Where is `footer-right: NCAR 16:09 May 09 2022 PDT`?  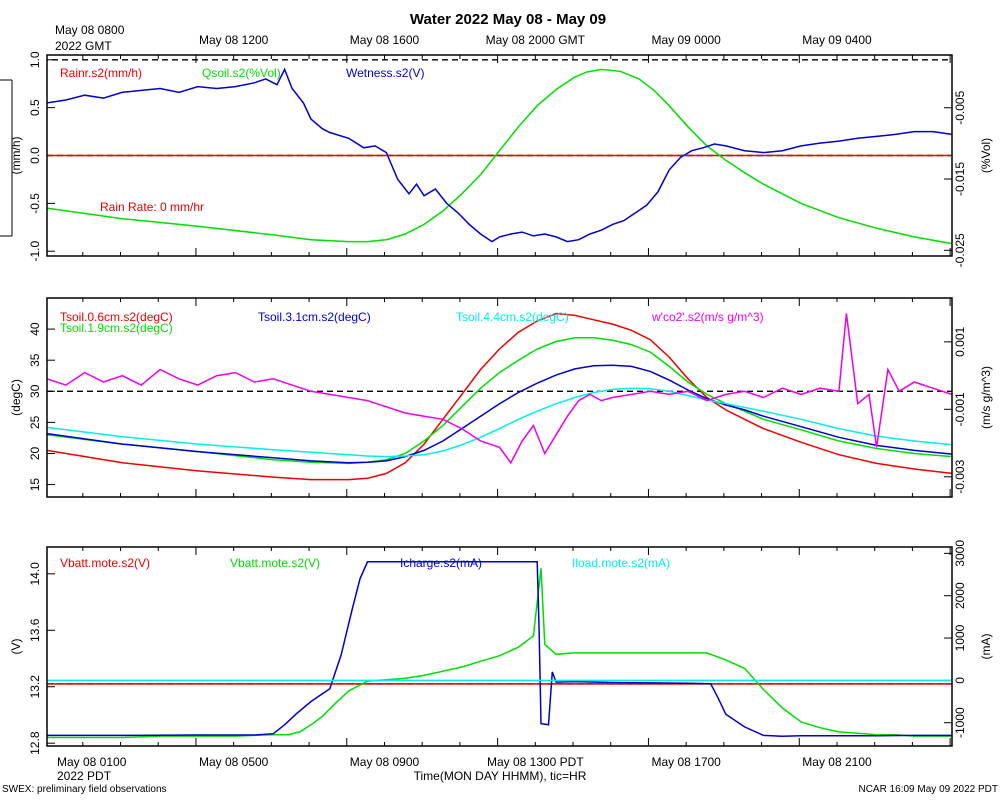
footer-right: NCAR 16:09 May 09 2022 PDT is located at coordinates (928, 789).